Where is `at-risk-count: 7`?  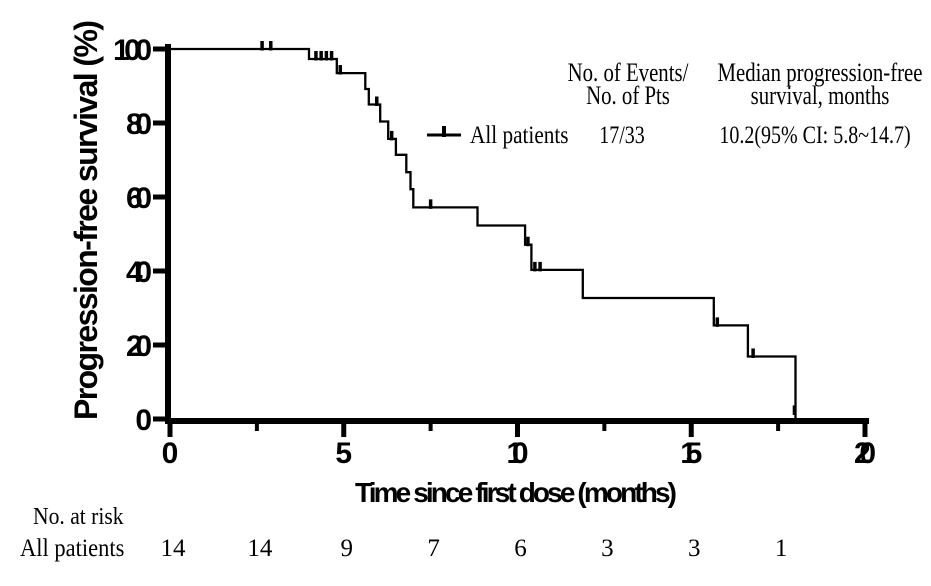 at-risk-count: 7 is located at coordinates (433, 548).